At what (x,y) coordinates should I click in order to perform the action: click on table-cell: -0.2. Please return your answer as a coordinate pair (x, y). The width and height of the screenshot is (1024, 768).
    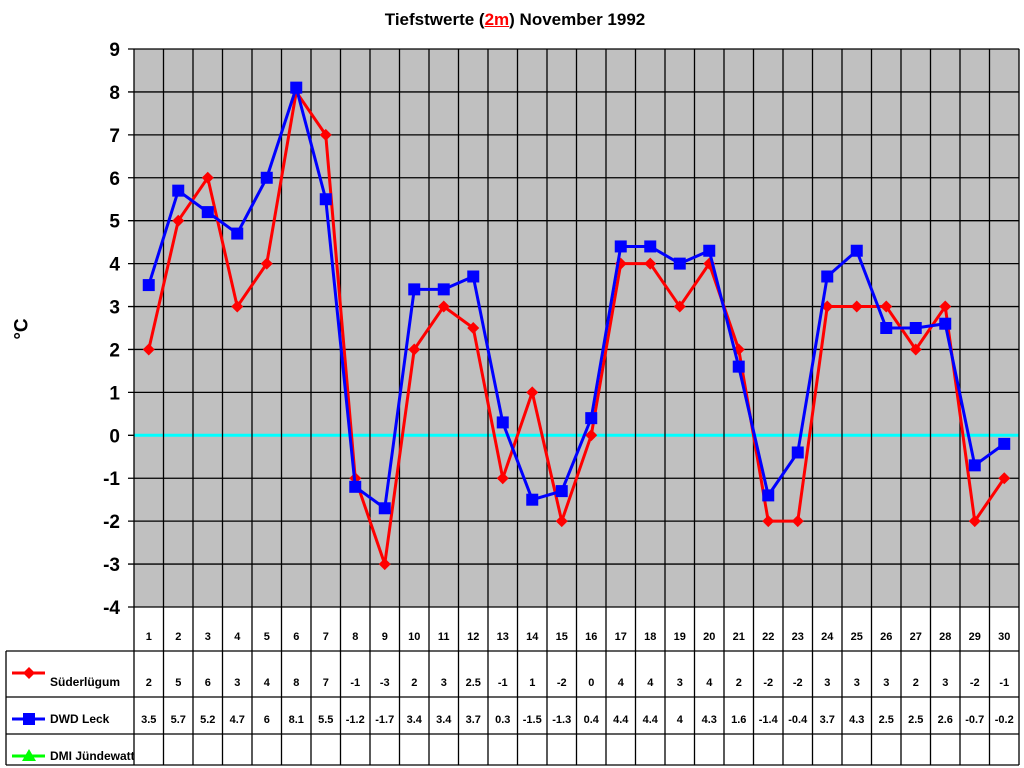
    Looking at the image, I should click on (1004, 720).